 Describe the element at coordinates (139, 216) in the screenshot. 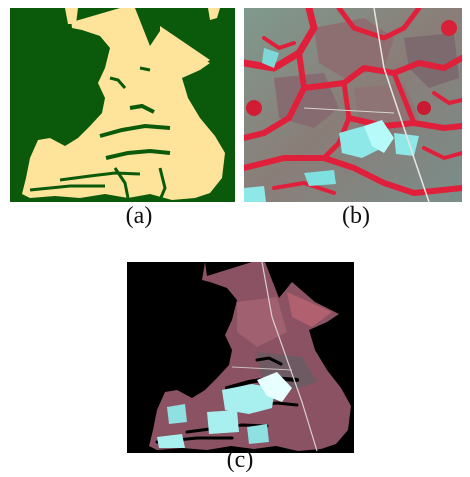

I see `caption-a: (a)` at that location.